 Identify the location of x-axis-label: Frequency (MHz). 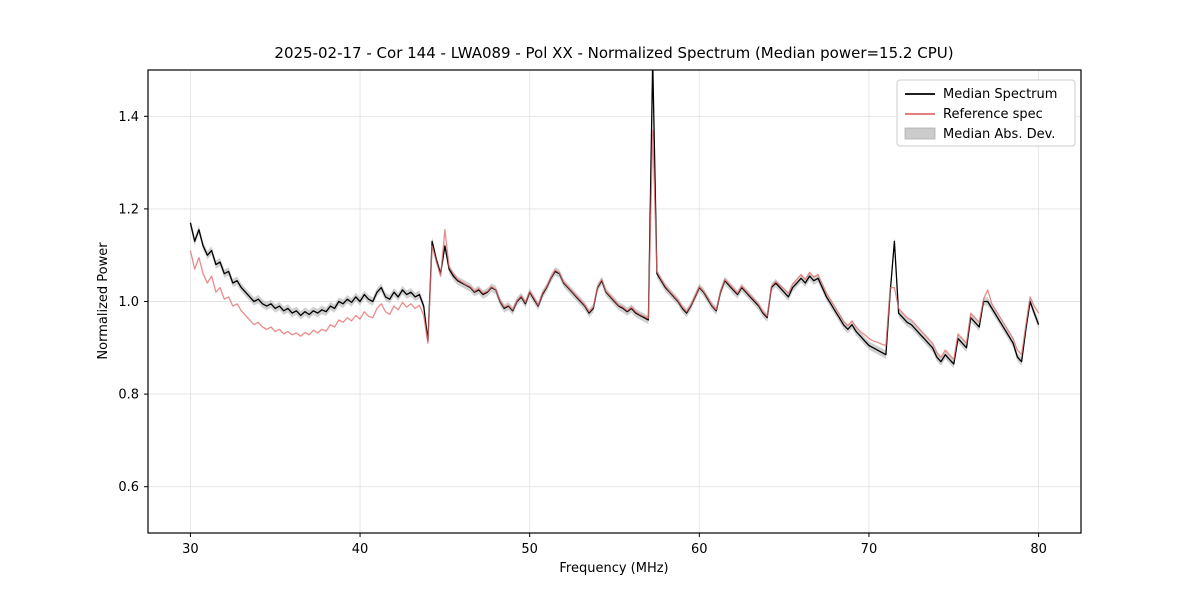
(613, 568).